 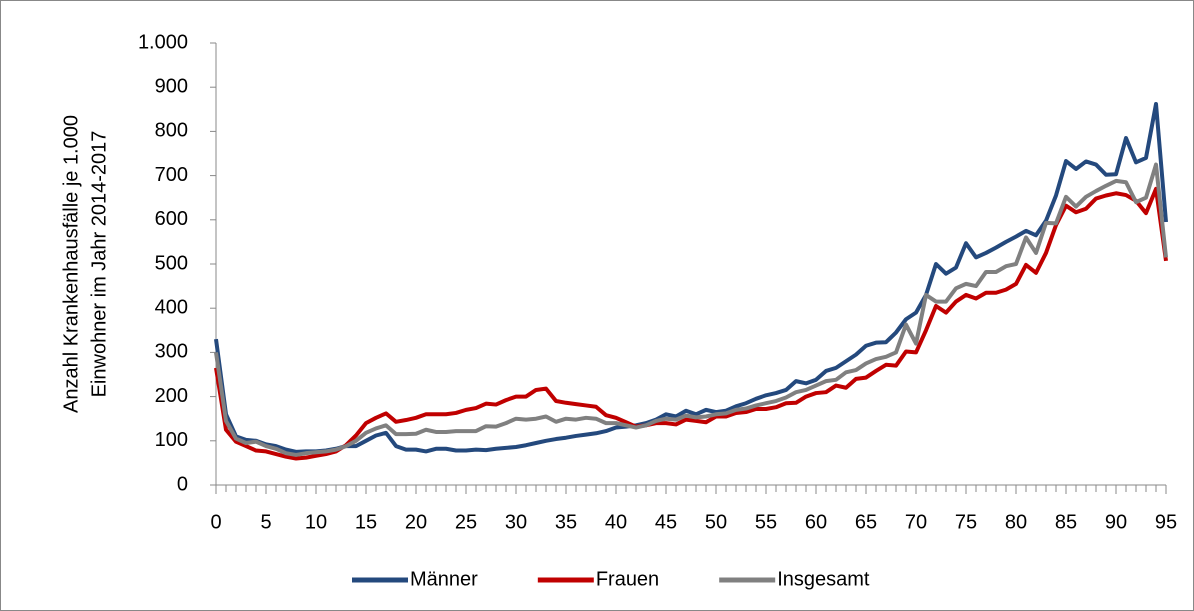 I want to click on x-tick-label: 80, so click(x=1016, y=522).